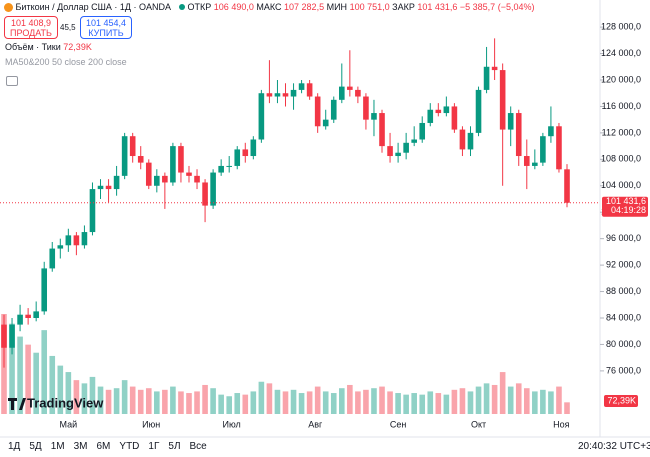  I want to click on timeframe-button: 1Г, so click(154, 446).